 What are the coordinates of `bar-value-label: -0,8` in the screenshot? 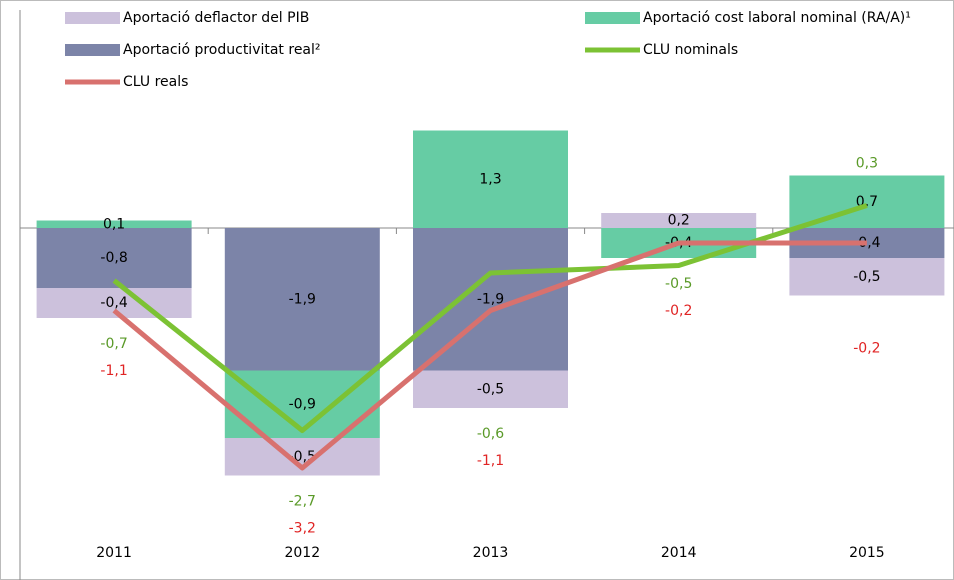 It's located at (113, 258).